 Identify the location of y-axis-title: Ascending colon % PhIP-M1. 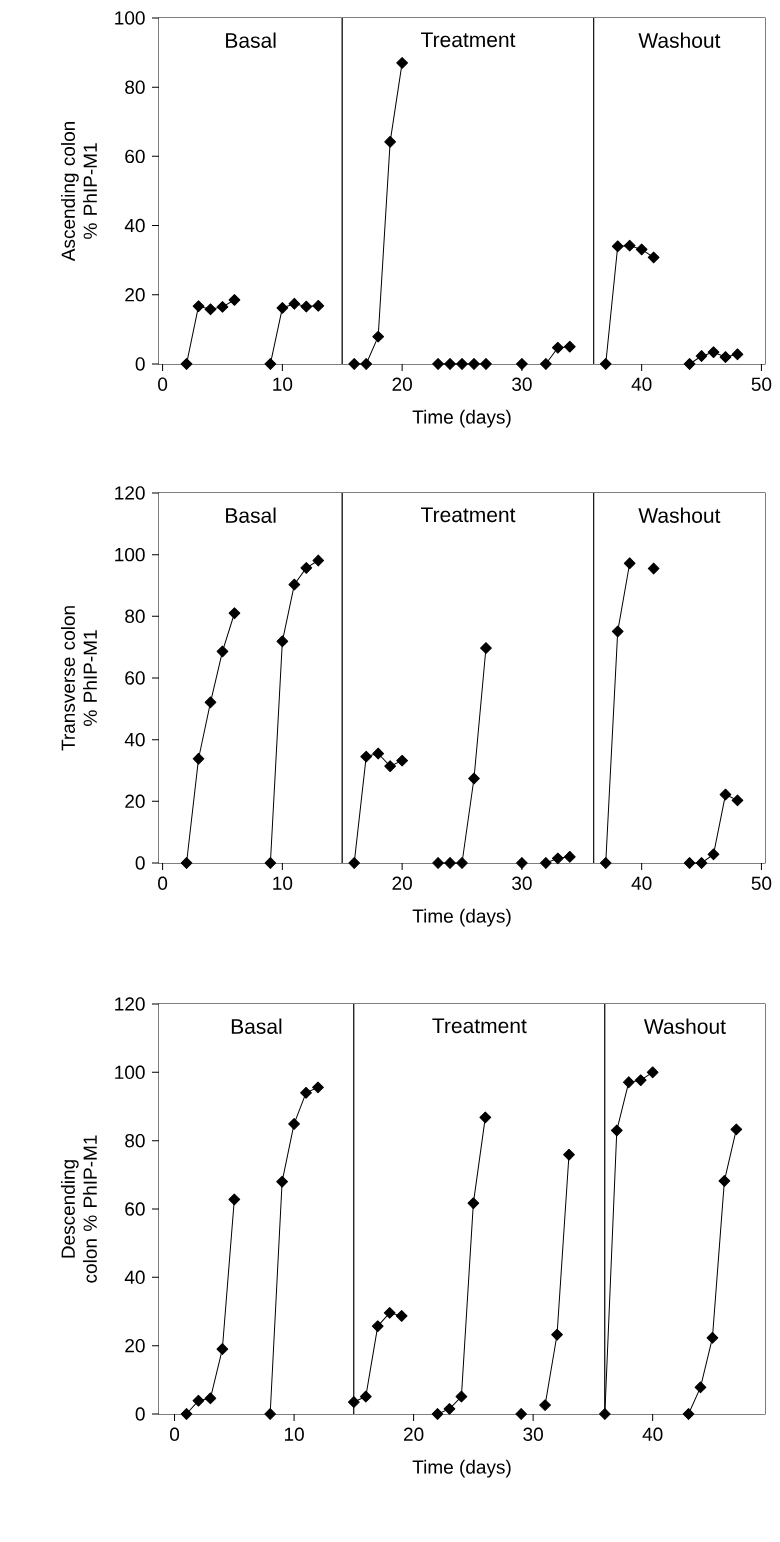
(79, 192).